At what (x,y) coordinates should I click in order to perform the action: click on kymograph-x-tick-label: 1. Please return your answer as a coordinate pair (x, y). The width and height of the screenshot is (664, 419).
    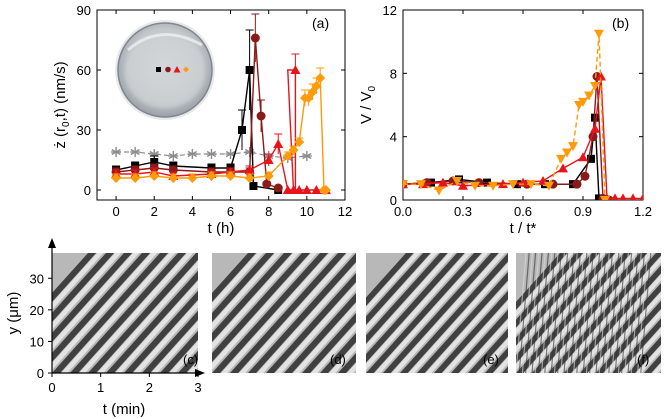
    Looking at the image, I should click on (100, 387).